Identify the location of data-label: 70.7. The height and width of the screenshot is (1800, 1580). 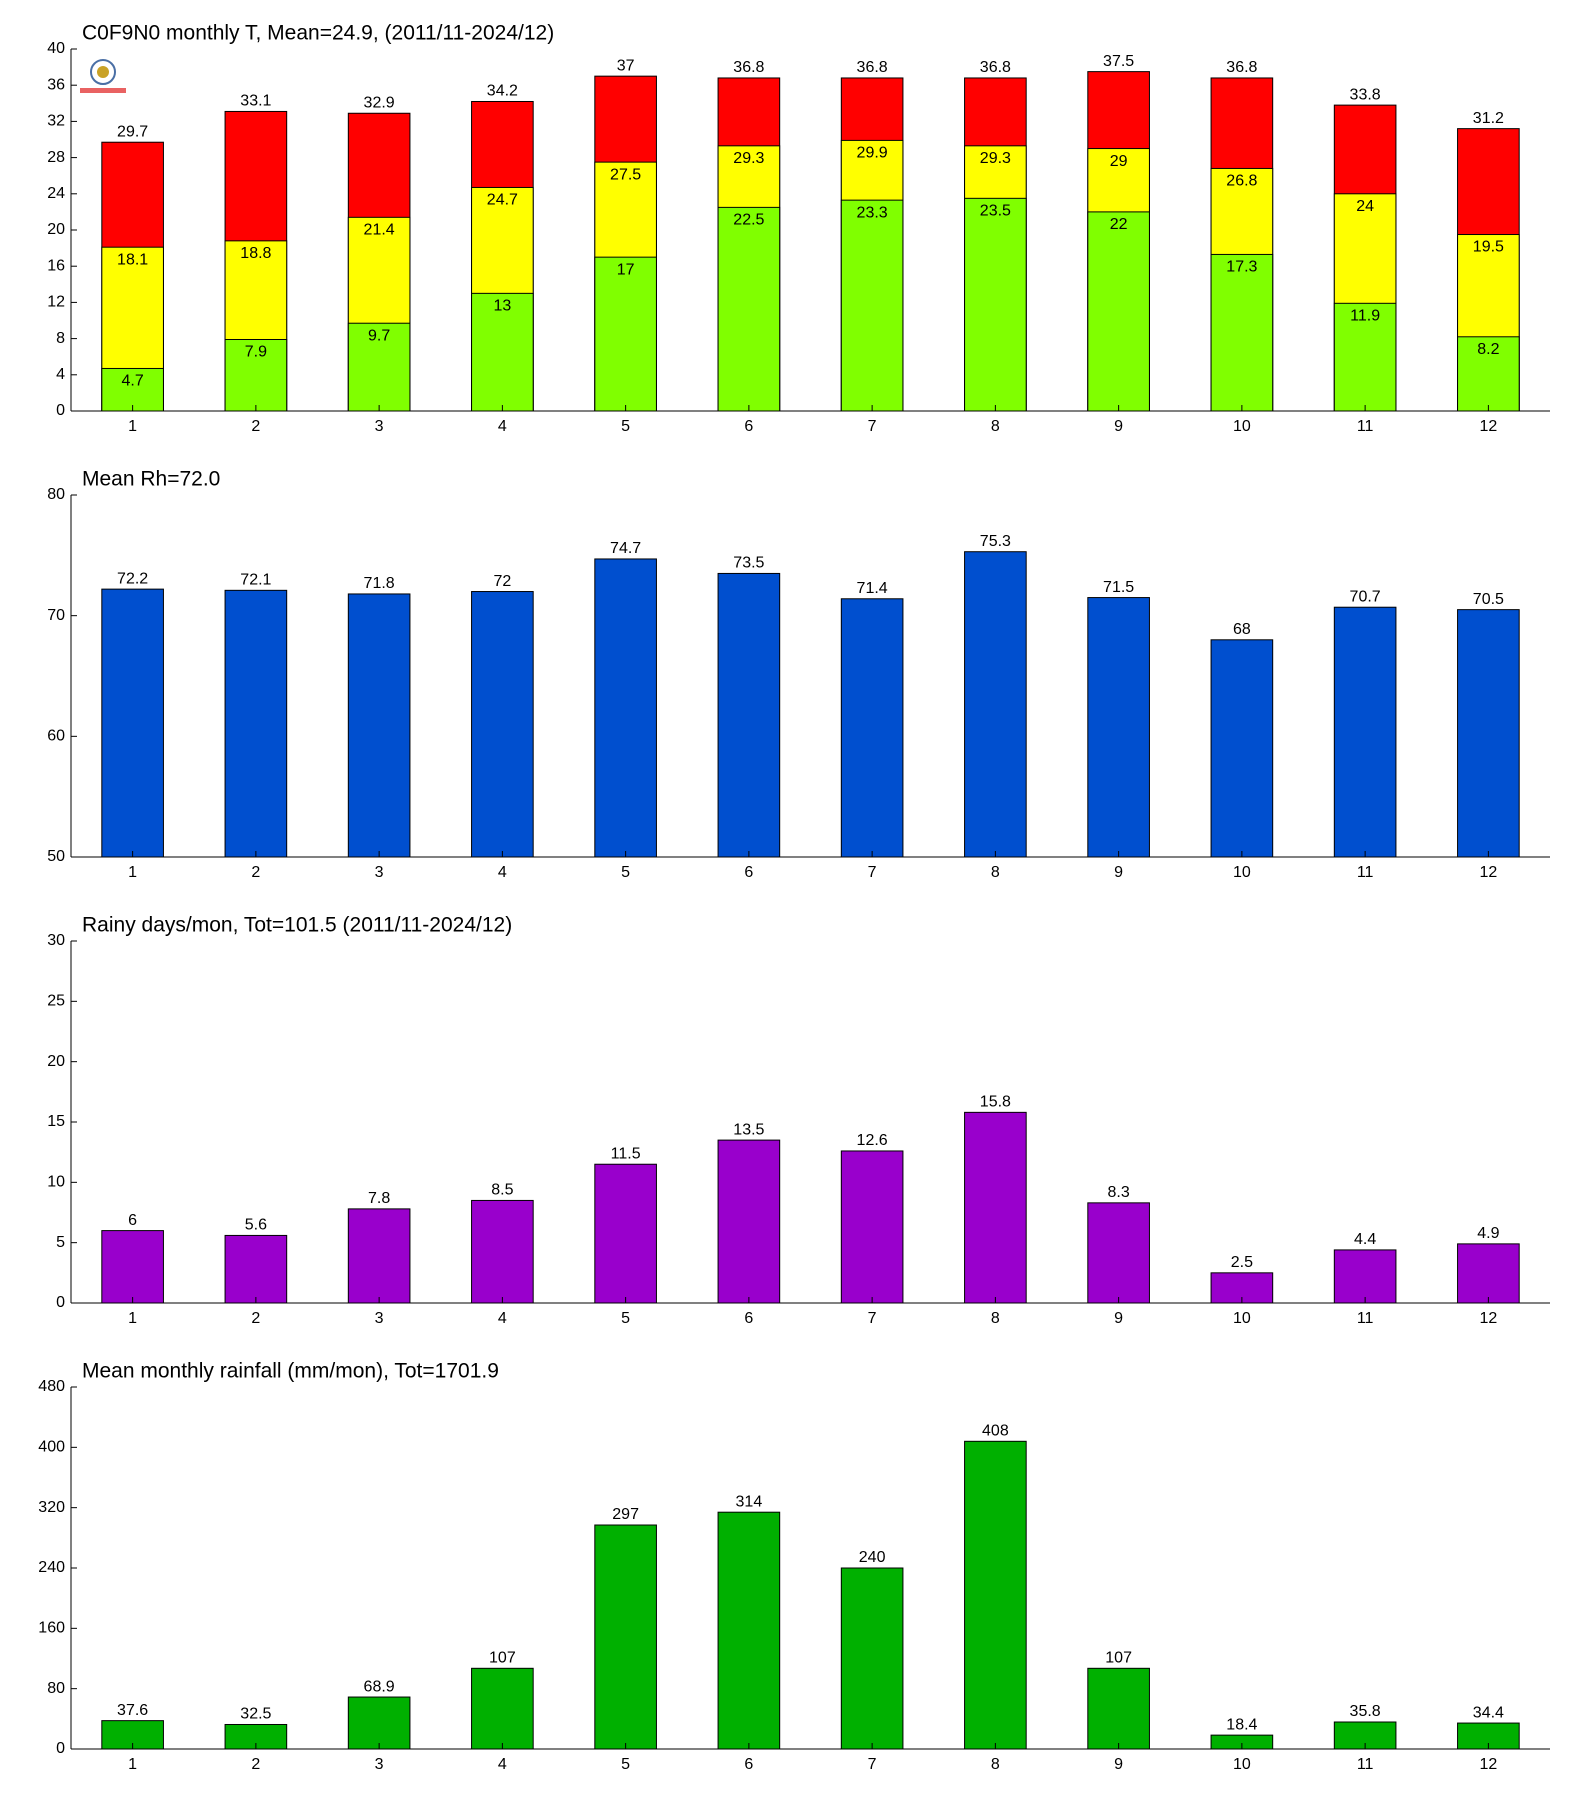
(1365, 596).